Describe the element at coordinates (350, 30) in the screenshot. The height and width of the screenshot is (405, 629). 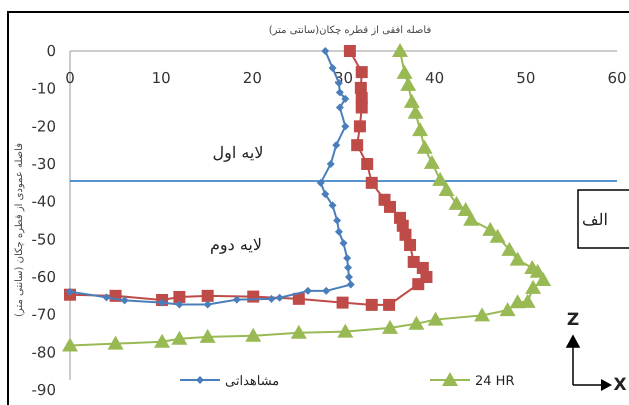
I see `x-axis-title: فاصله افقی از قطره چکان(سانتی متر)` at that location.